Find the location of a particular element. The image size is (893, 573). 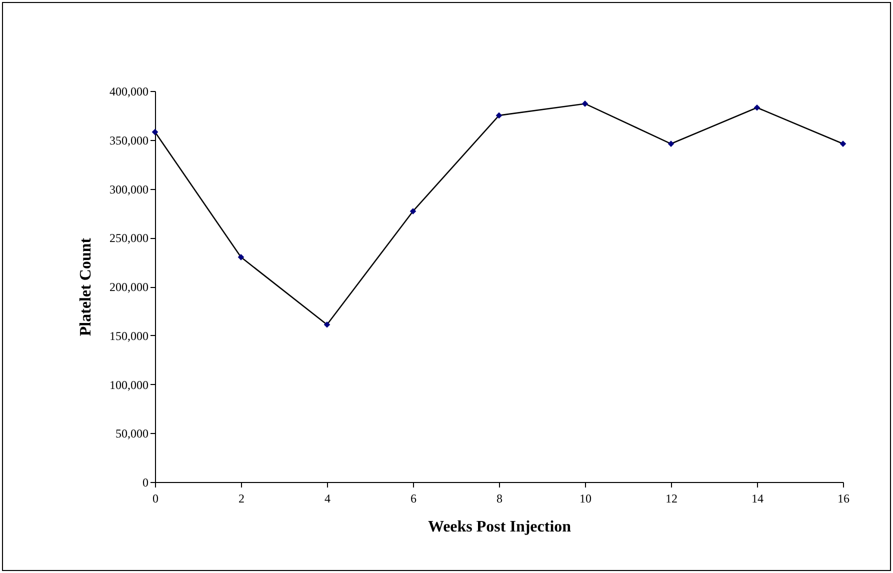

x-tick-label: 2 is located at coordinates (241, 499).